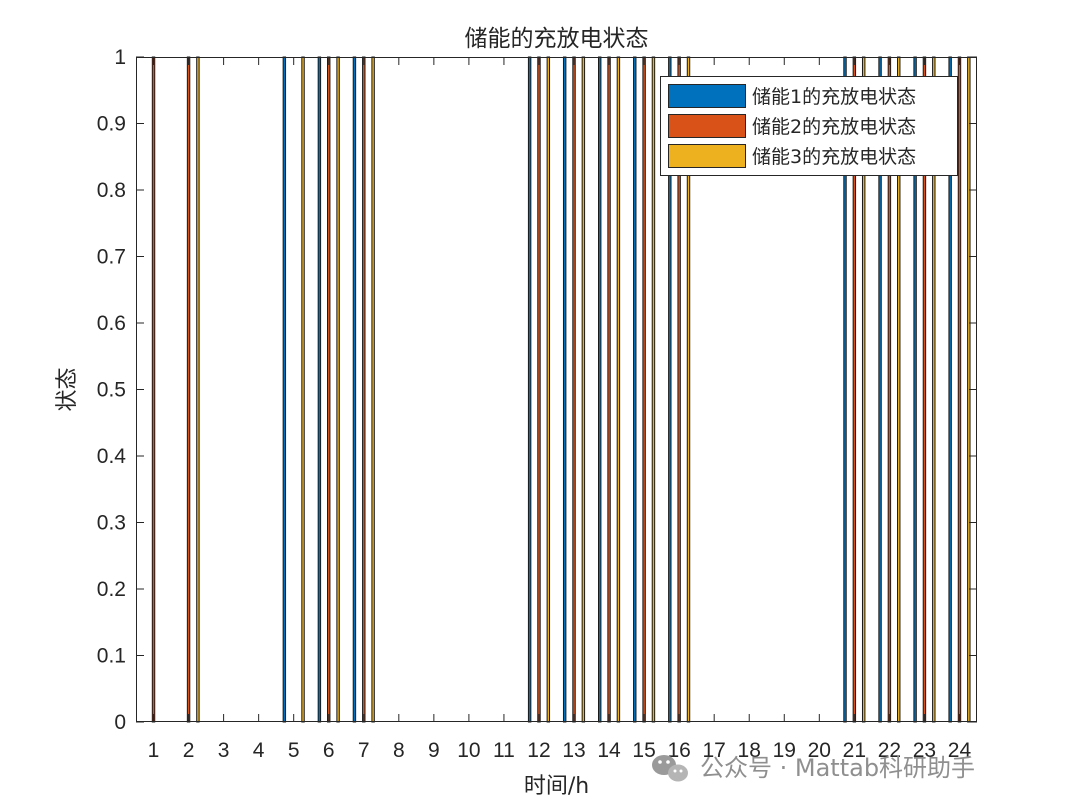 This screenshot has width=1080, height=807. I want to click on x-tick-label: 17, so click(714, 750).